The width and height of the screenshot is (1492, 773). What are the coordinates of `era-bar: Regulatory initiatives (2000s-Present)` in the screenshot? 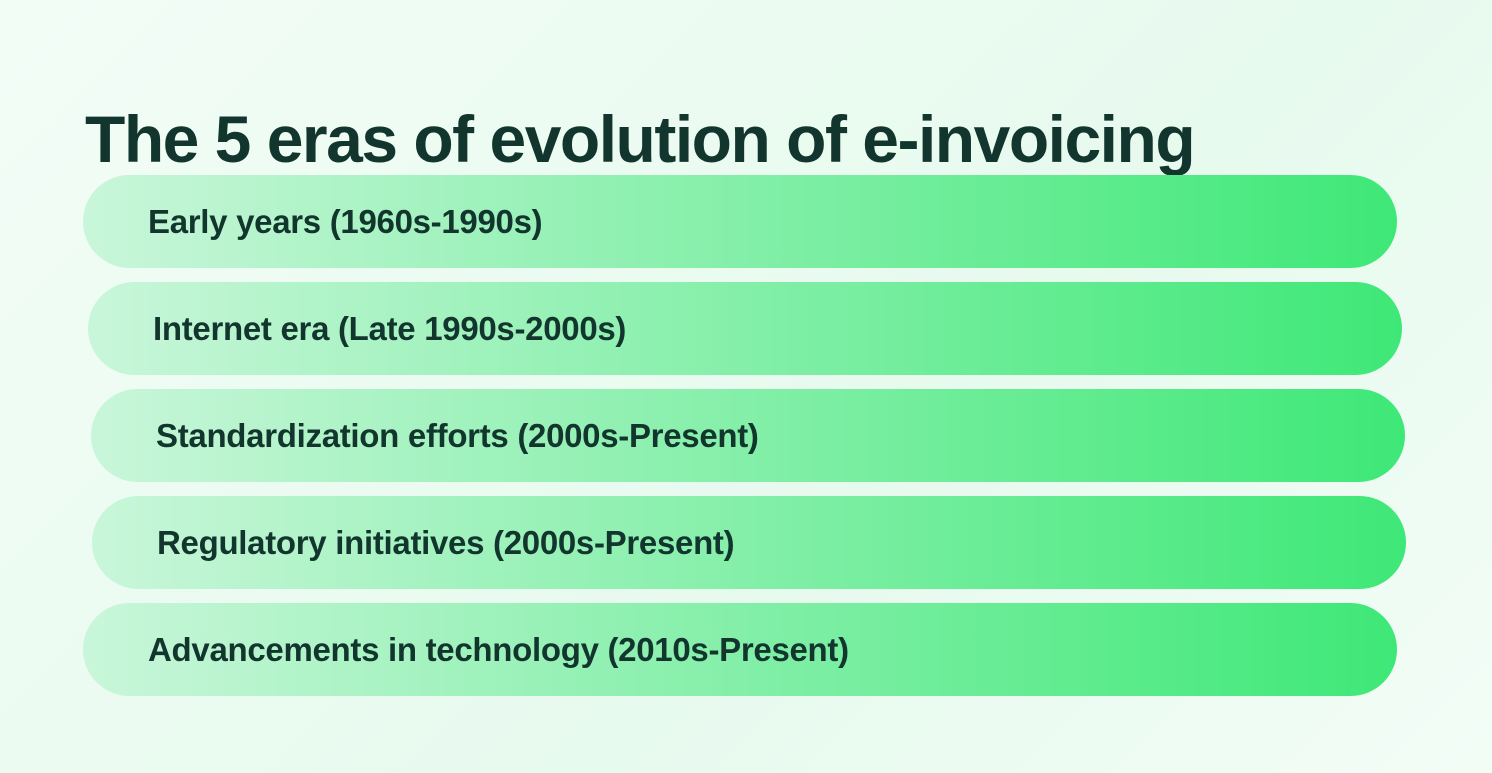 It's located at (749, 542).